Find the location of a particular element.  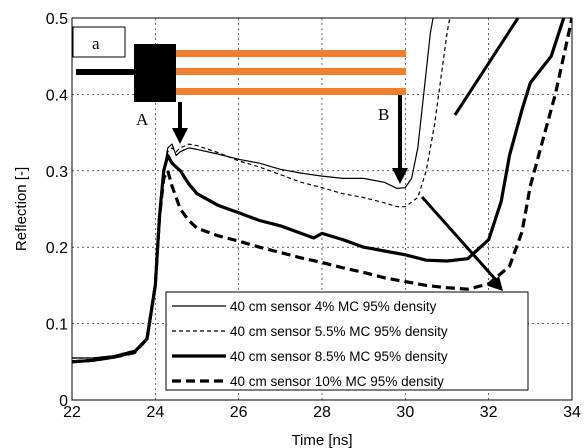

legend-entry-3: 40 cm sensor 8.5% MC 95% density is located at coordinates (310, 356).